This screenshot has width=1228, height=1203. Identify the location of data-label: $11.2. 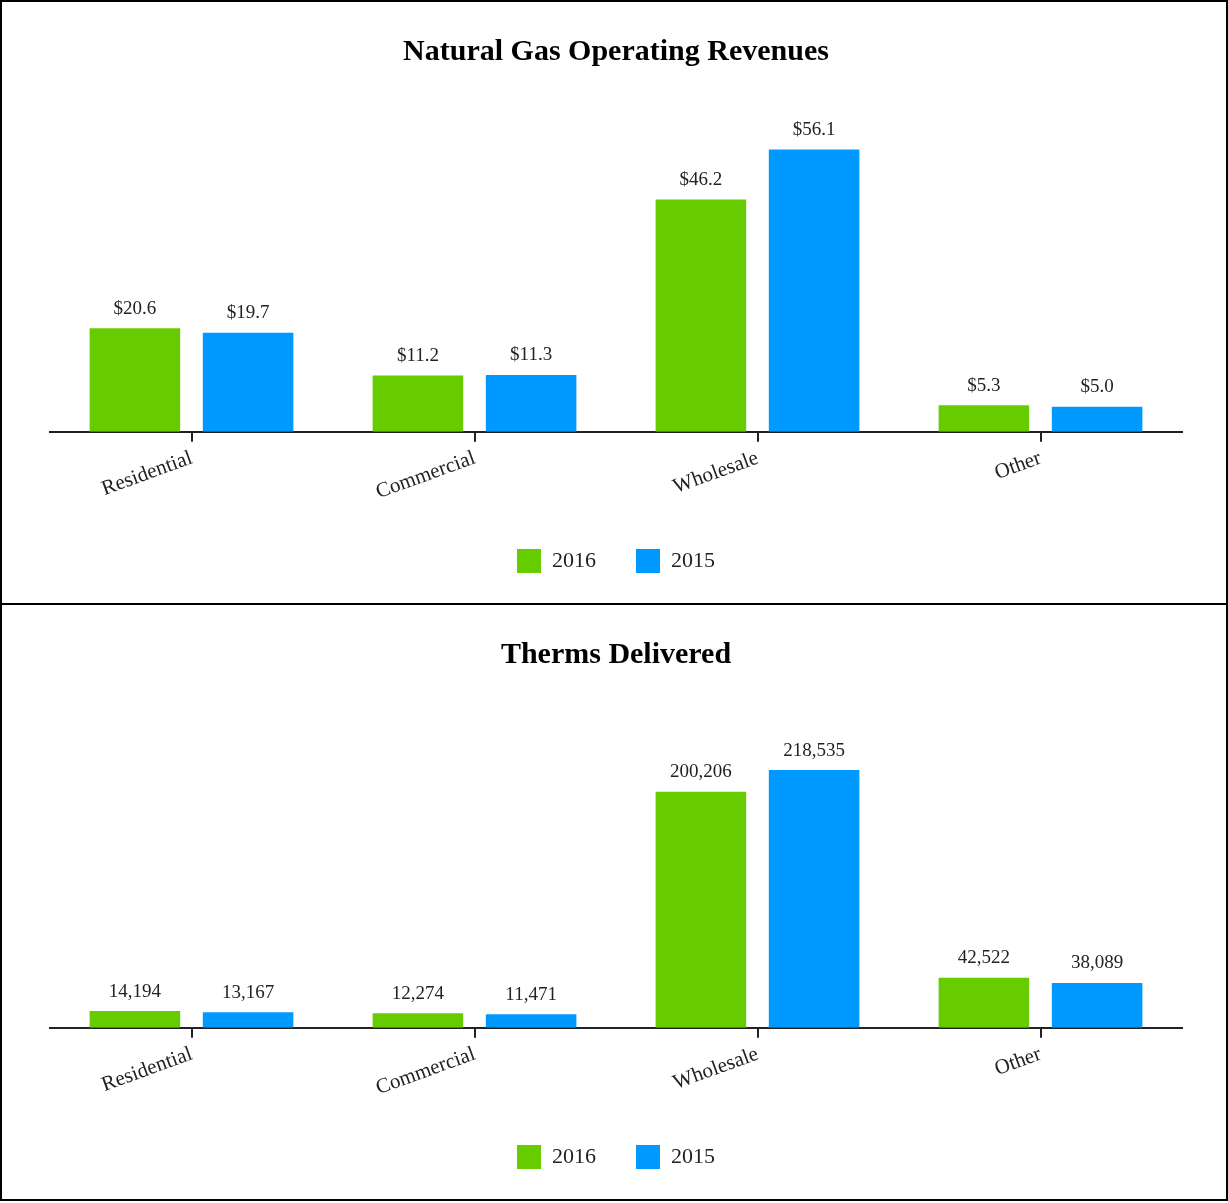
(417, 354).